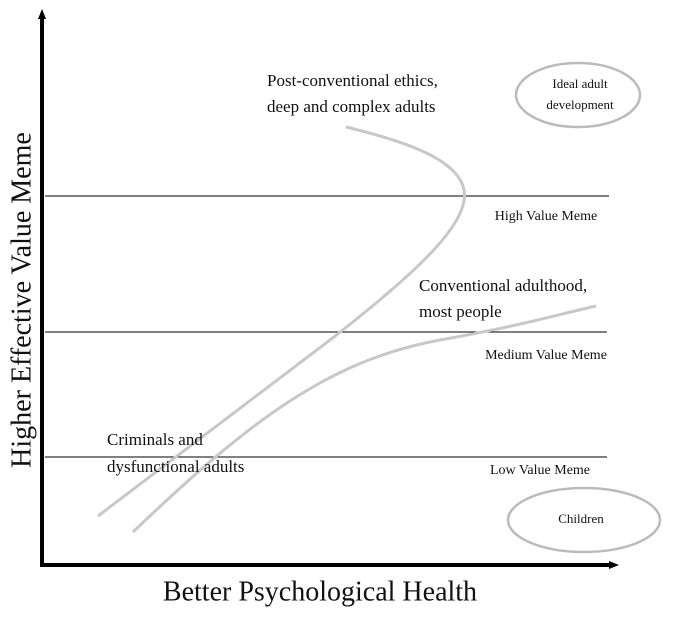 The width and height of the screenshot is (687, 619). I want to click on oval-label: development, so click(580, 104).